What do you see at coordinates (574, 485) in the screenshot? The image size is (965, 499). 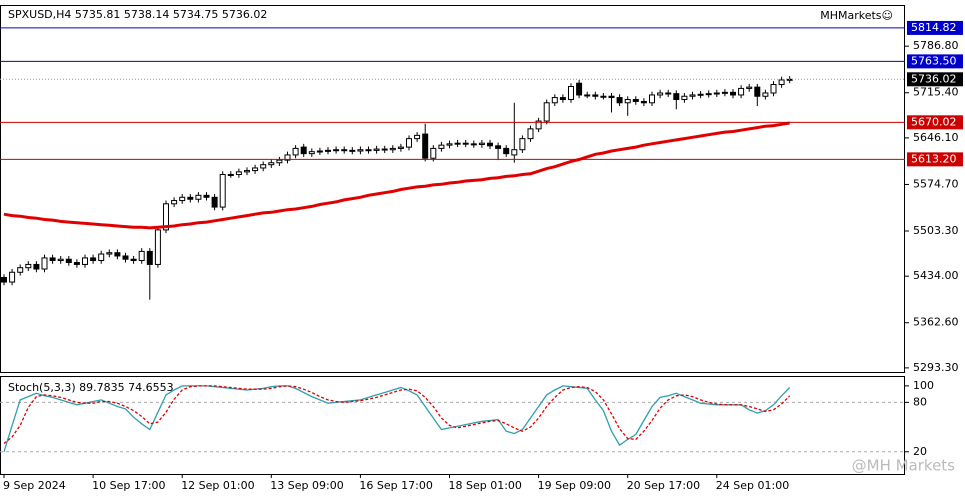 I see `x-tick-label: 19 Sep 09:00` at bounding box center [574, 485].